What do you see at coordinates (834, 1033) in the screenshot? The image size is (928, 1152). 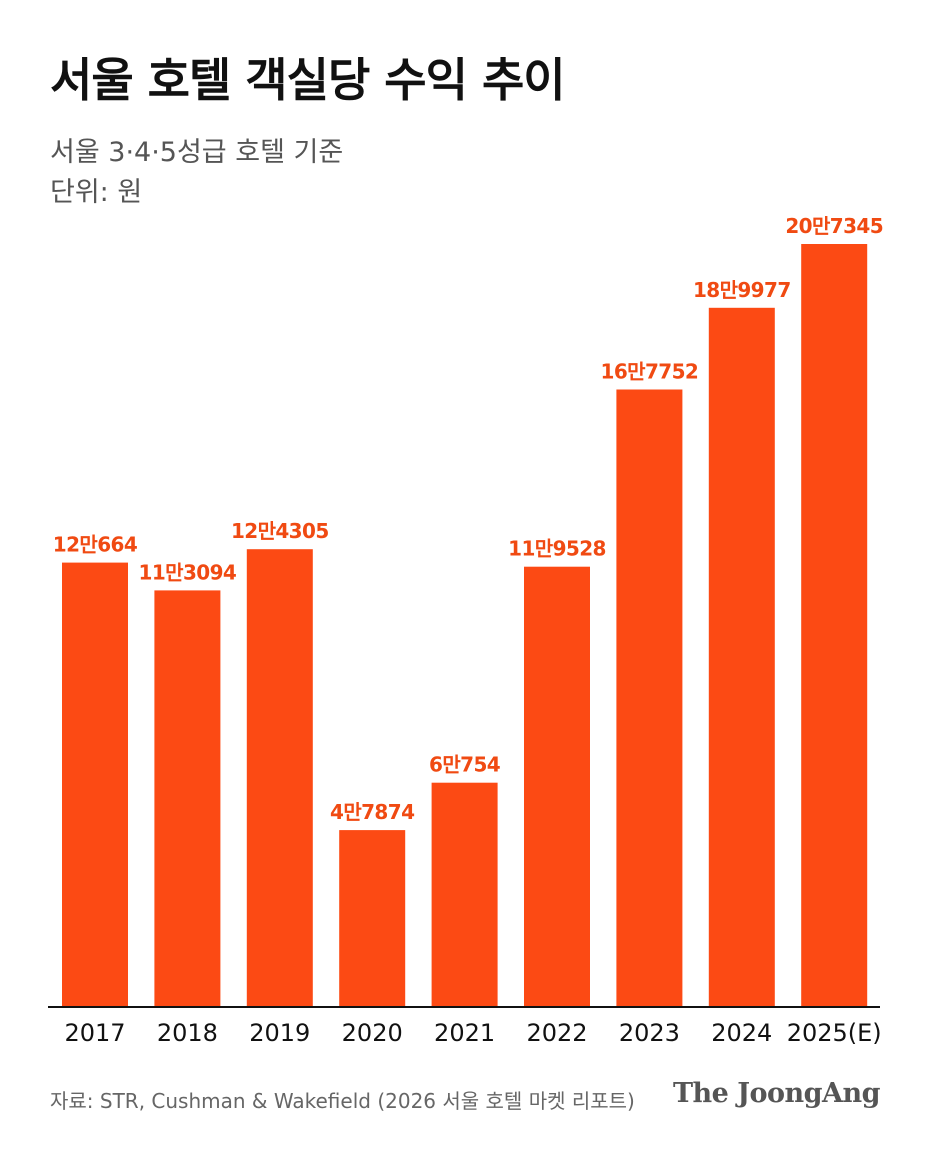 I see `x-tick-label-2025(E): 2025(E)` at bounding box center [834, 1033].